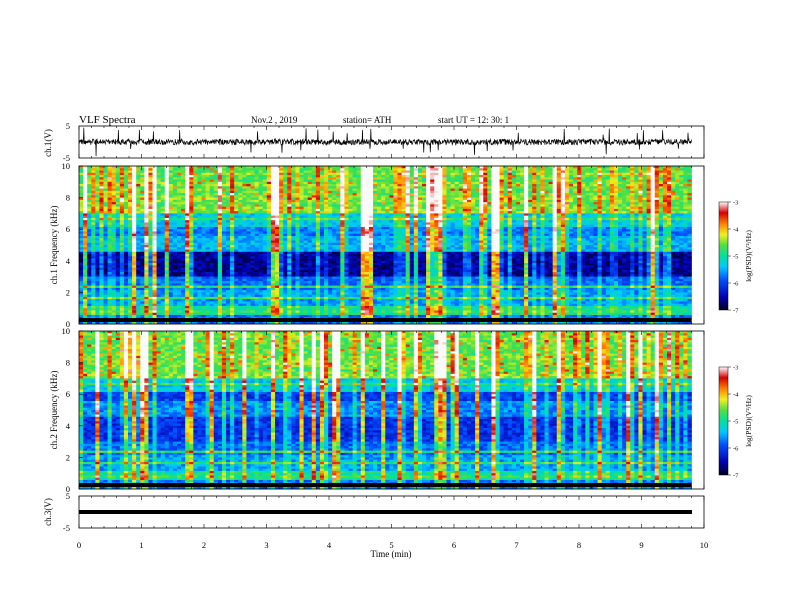 The width and height of the screenshot is (792, 612). Describe the element at coordinates (367, 120) in the screenshot. I see `station-label: station= ATH` at that location.